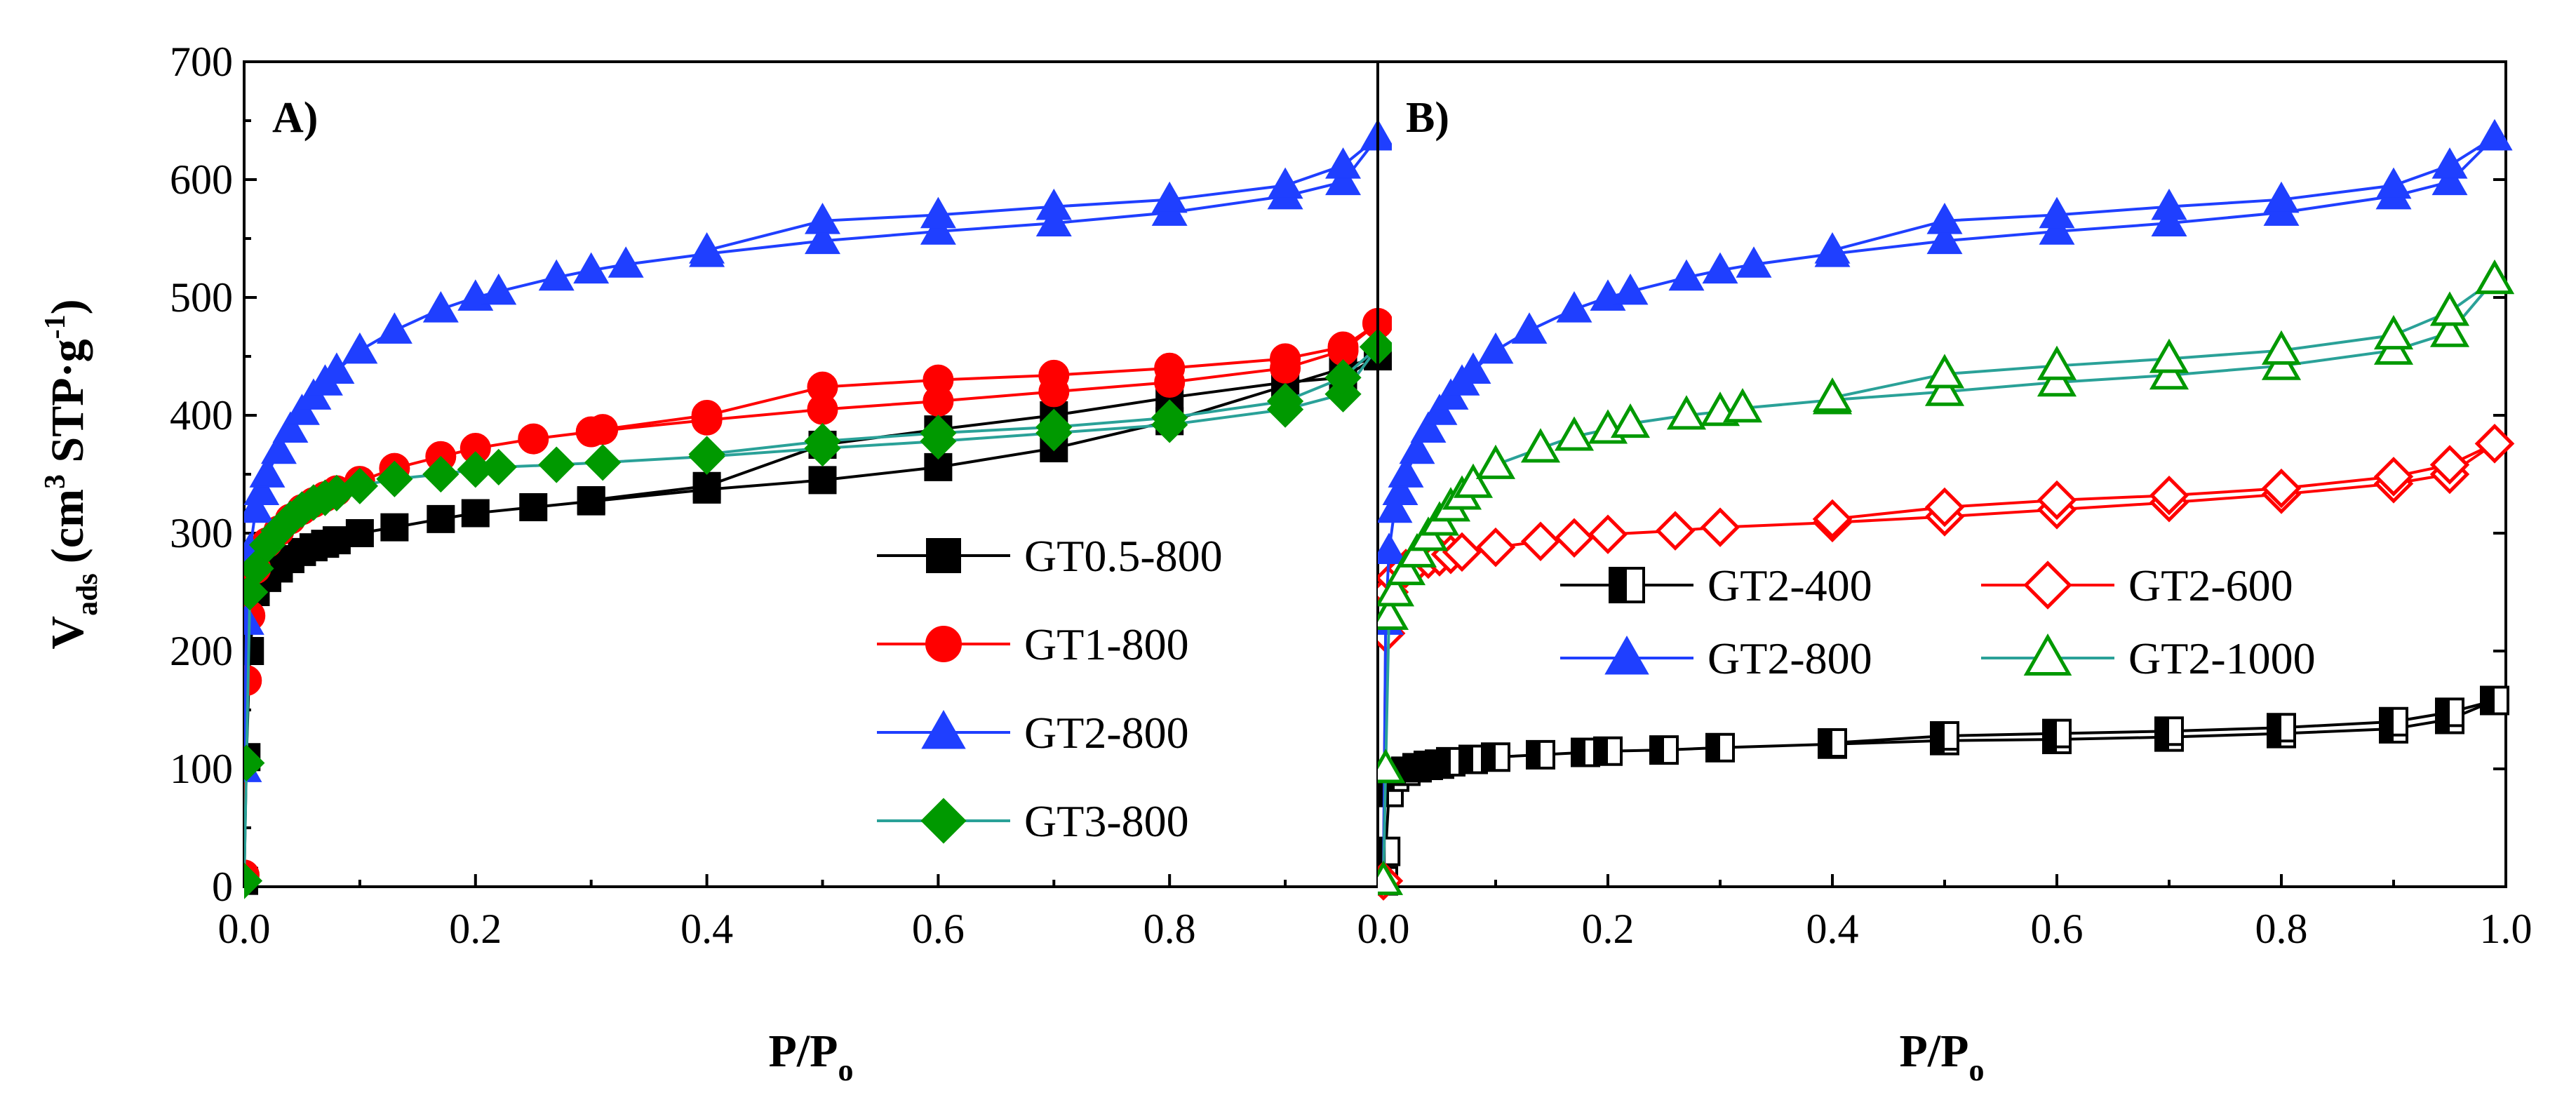  Describe the element at coordinates (55, 482) in the screenshot. I see `y-axis-title-part: 3` at that location.